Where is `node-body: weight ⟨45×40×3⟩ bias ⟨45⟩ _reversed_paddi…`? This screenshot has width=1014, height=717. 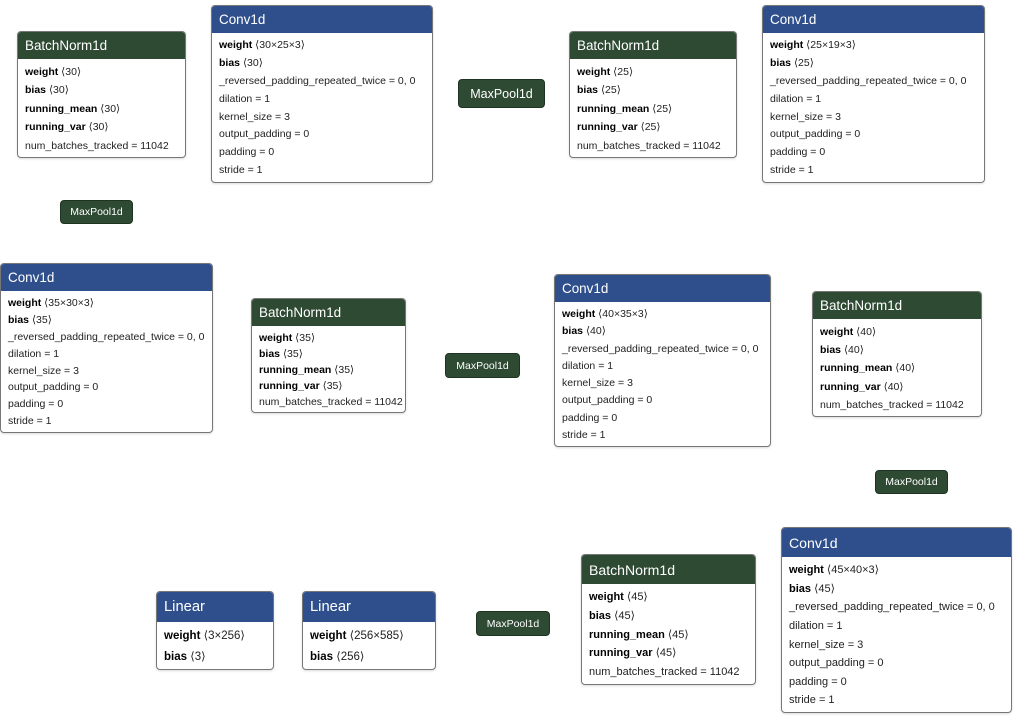 node-body: weight ⟨45×40×3⟩ bias ⟨45⟩ _reversed_paddi… is located at coordinates (896, 634).